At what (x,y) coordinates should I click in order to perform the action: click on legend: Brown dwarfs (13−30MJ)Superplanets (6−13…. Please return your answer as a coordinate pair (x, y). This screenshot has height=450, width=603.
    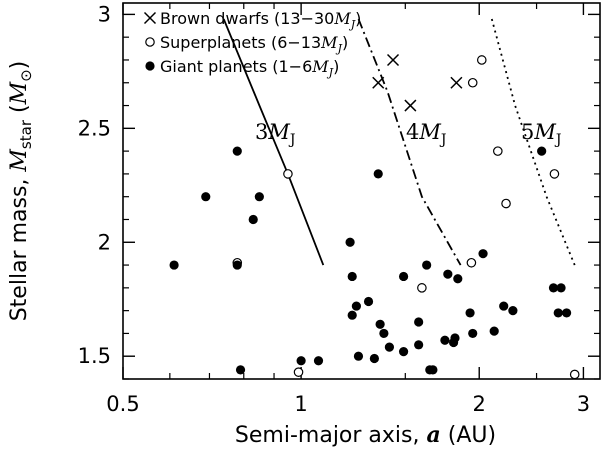
    Looking at the image, I should click on (252, 44).